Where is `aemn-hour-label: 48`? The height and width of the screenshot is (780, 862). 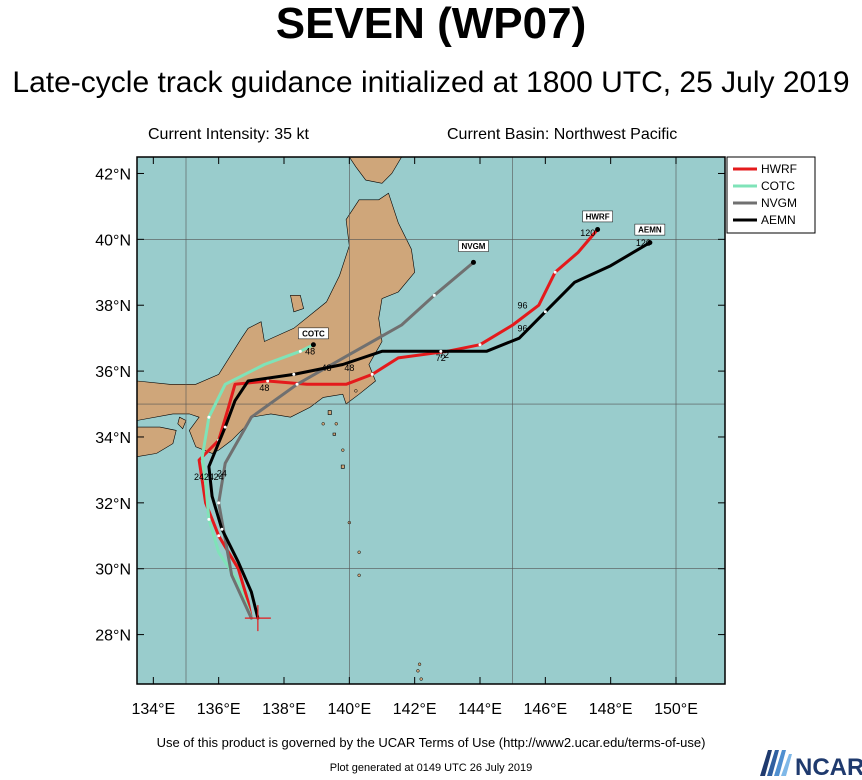 aemn-hour-label: 48 is located at coordinates (349, 368).